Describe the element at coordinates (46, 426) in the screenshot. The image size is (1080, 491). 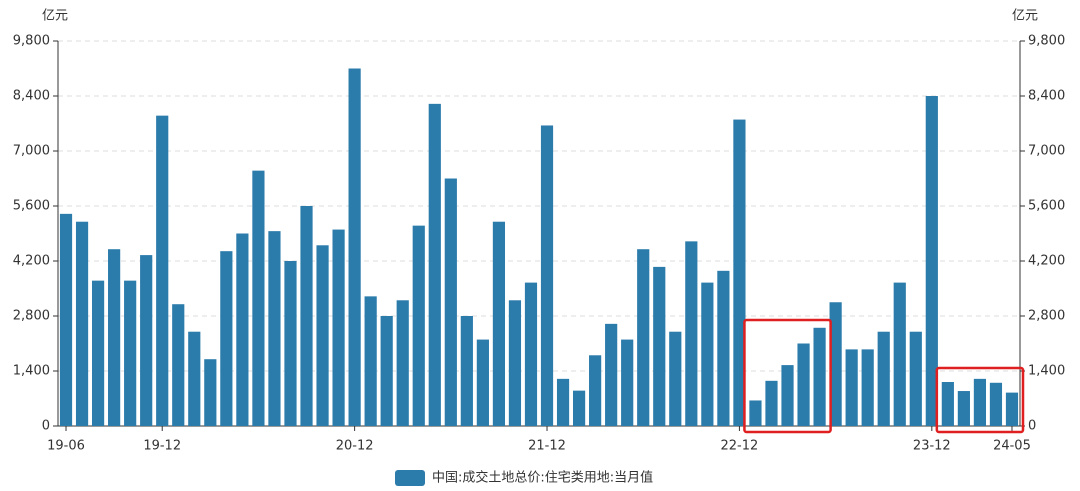
I see `y-tick-label: 0` at that location.